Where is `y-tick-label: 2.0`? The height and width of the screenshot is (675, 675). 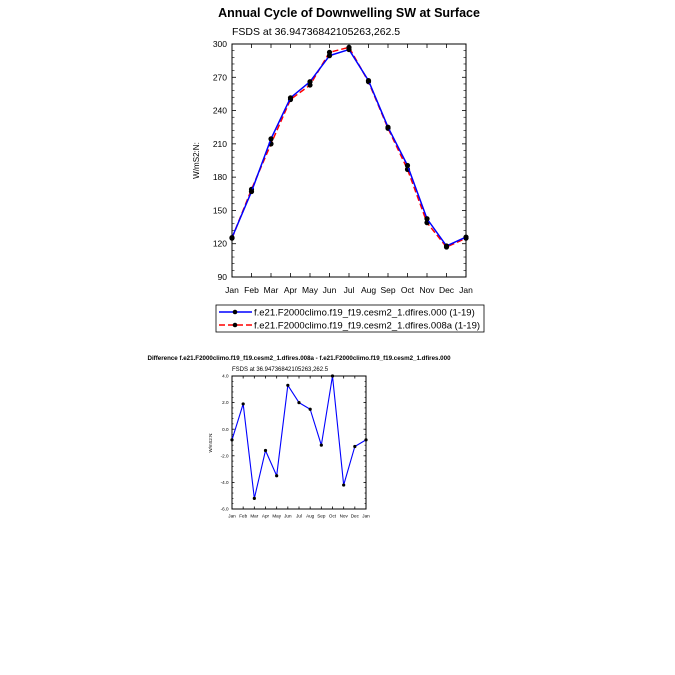
y-tick-label: 2.0 is located at coordinates (225, 402).